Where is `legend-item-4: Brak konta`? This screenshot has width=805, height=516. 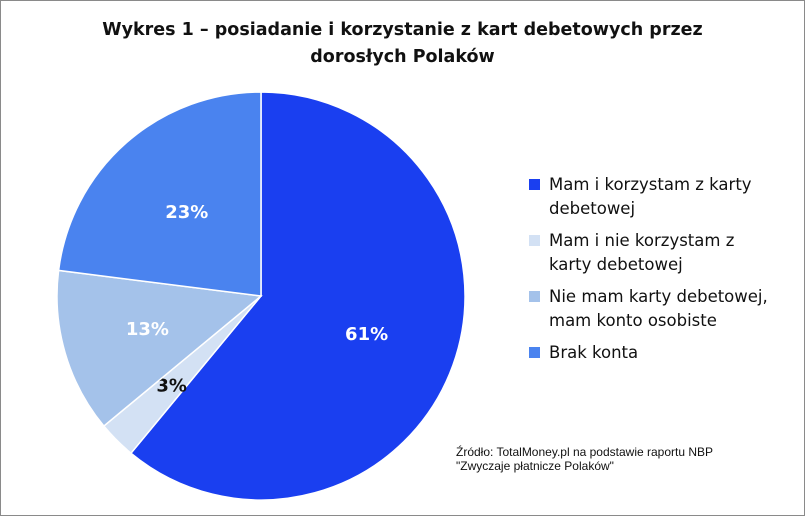
legend-item-4: Brak konta is located at coordinates (664, 353).